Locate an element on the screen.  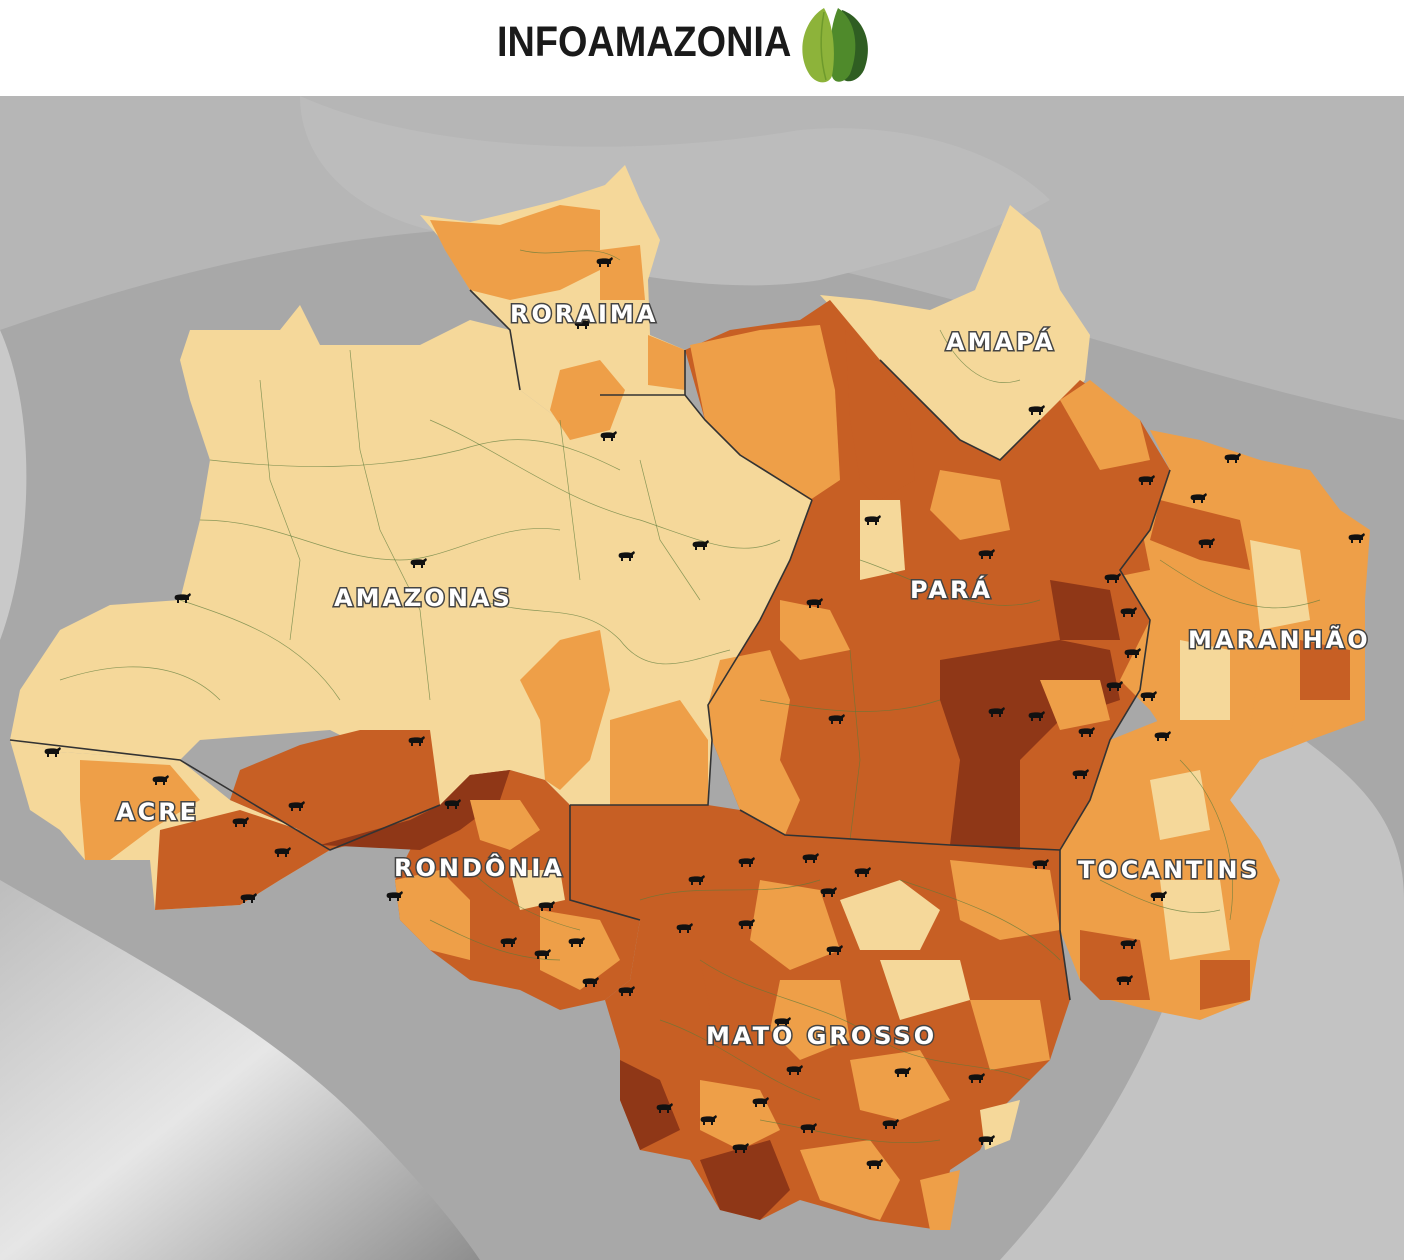
state-amapa is located at coordinates (955, 332).